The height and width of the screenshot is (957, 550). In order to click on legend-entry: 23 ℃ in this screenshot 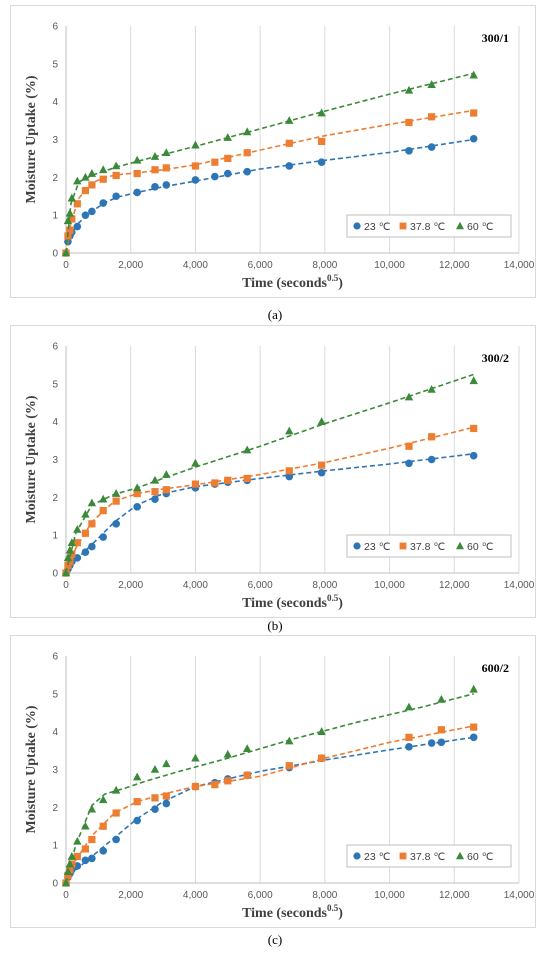, I will do `click(377, 227)`.